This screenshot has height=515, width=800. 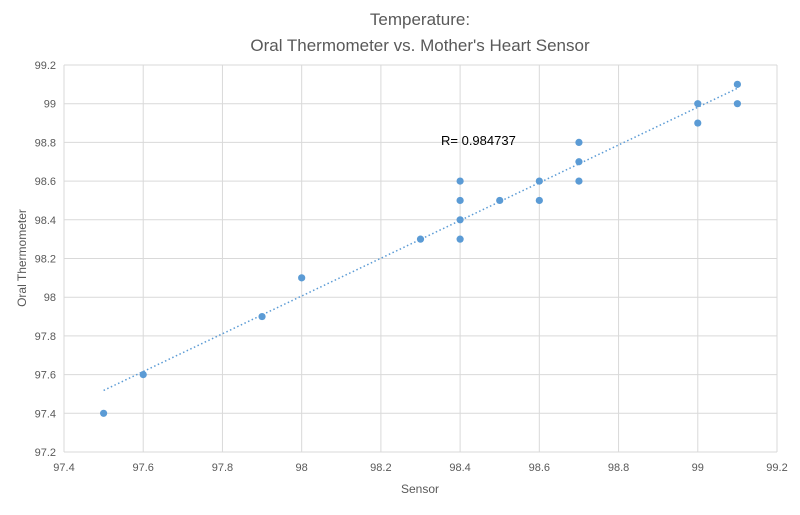 What do you see at coordinates (459, 468) in the screenshot?
I see `x-tick-label: 98.4` at bounding box center [459, 468].